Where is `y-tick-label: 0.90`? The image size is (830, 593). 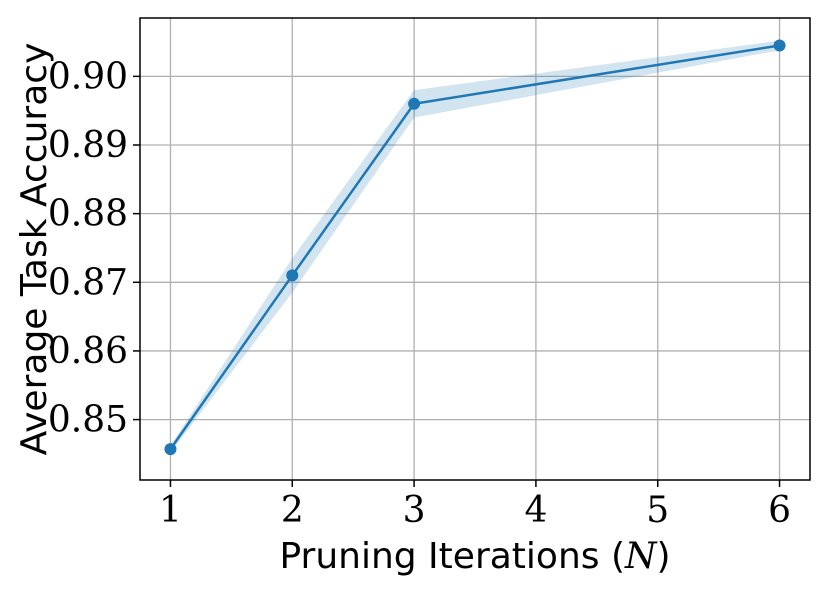
y-tick-label: 0.90 is located at coordinates (88, 76).